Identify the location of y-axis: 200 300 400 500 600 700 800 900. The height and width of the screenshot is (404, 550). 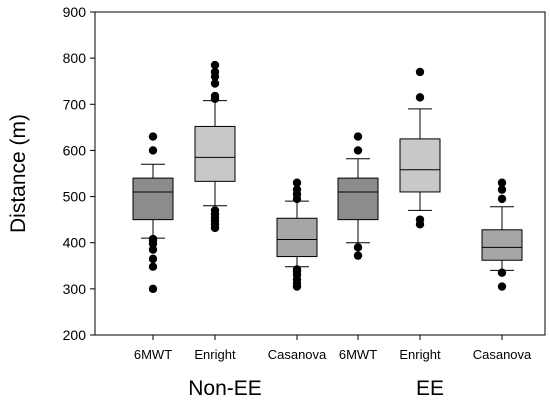
(79, 173).